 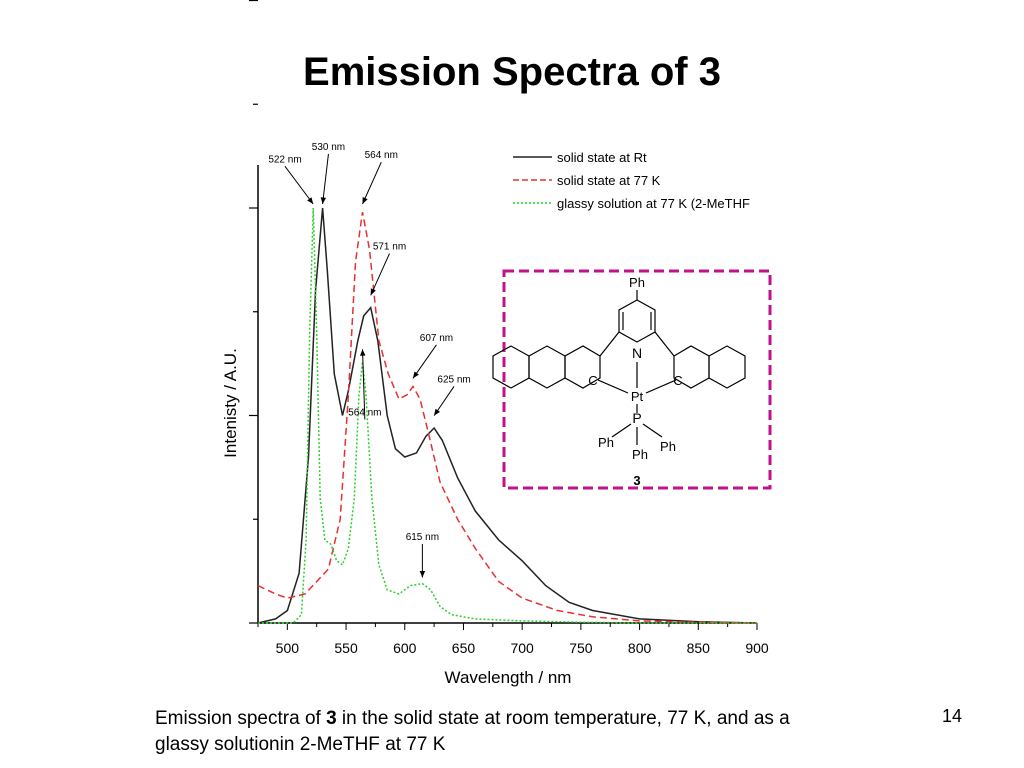 I want to click on annotation-label-7: 615 nm, so click(x=422, y=537).